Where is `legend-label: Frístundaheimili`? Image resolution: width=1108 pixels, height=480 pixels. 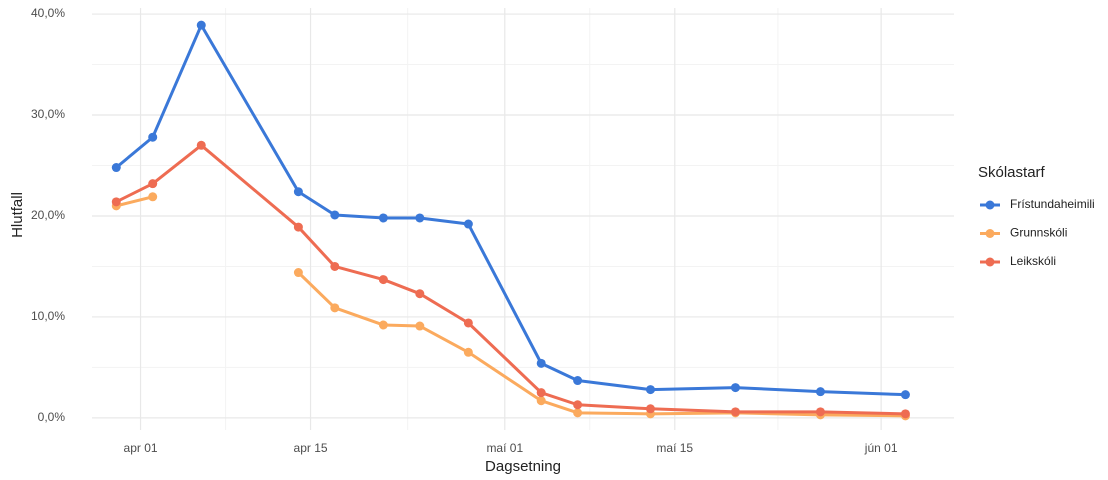
legend-label: Frístundaheimili is located at coordinates (1052, 204).